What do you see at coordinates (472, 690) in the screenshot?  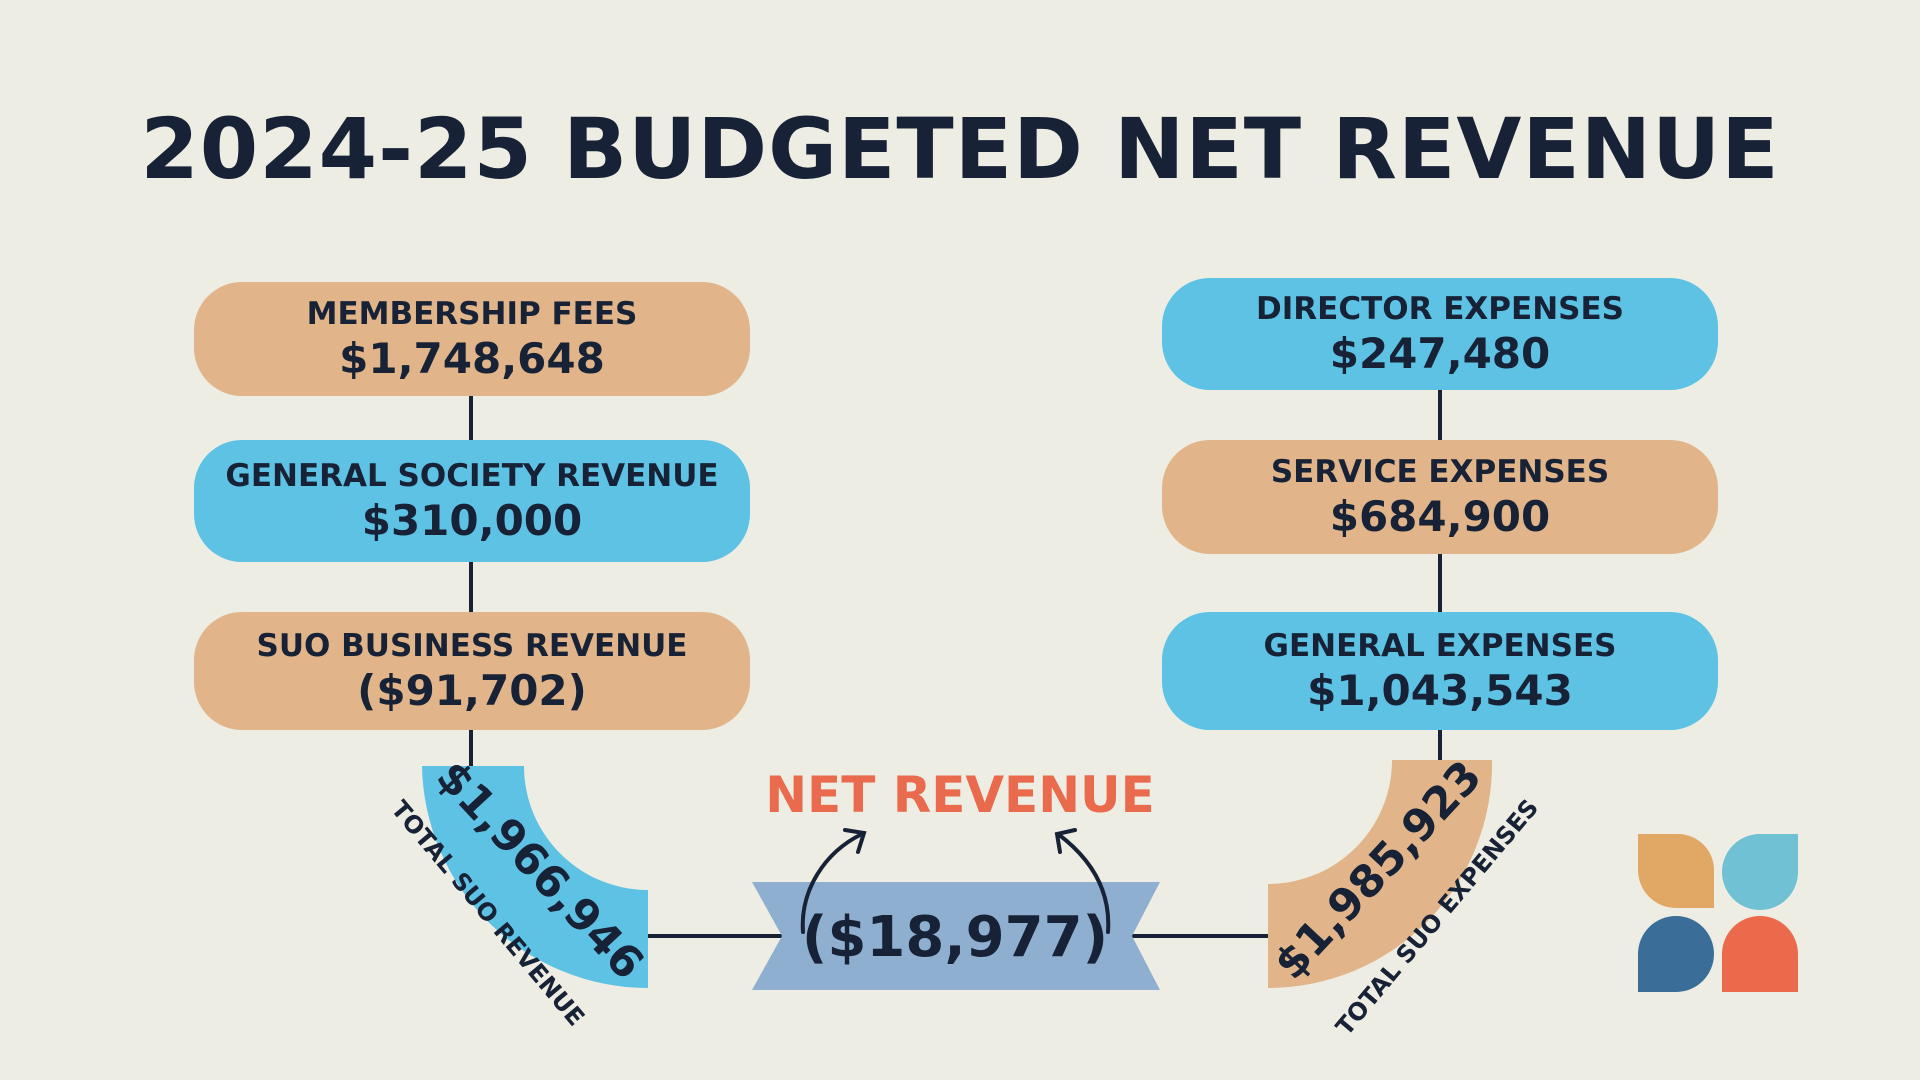 I see `suo-business-revenue-value: ($91,702)` at bounding box center [472, 690].